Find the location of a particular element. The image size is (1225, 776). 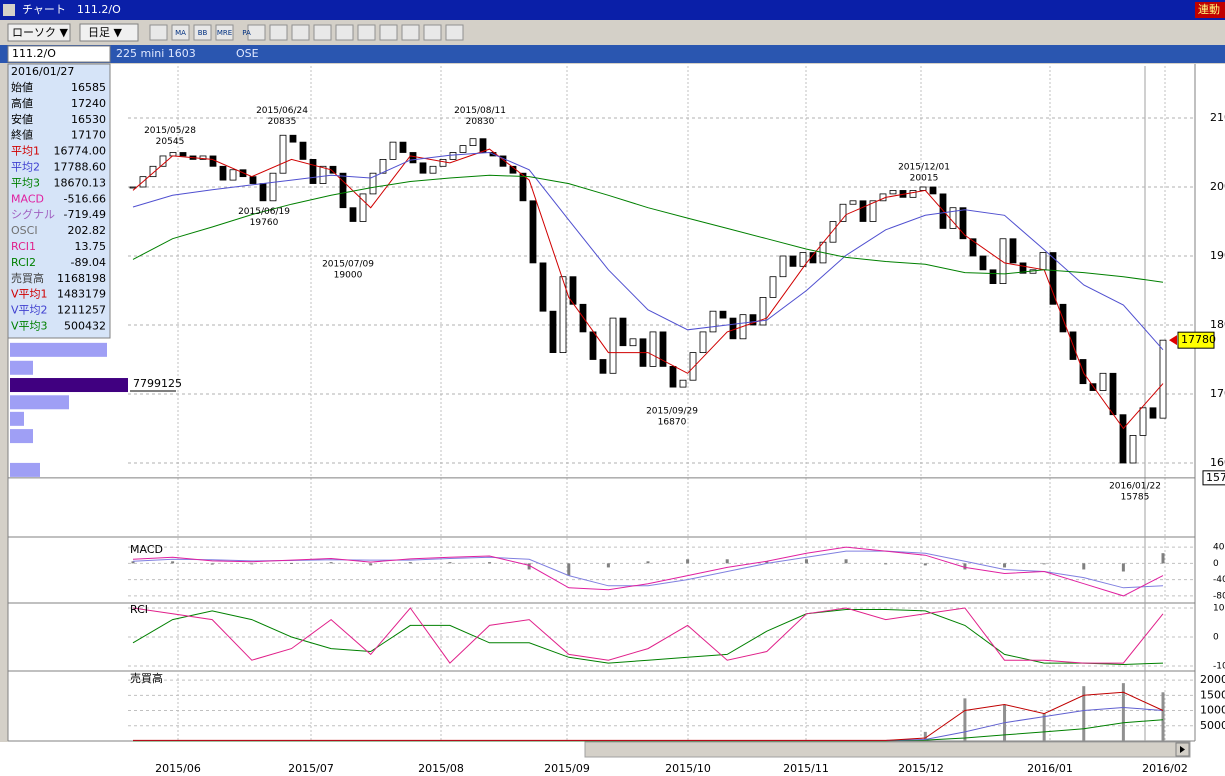

info-label: 安値 is located at coordinates (22, 119).